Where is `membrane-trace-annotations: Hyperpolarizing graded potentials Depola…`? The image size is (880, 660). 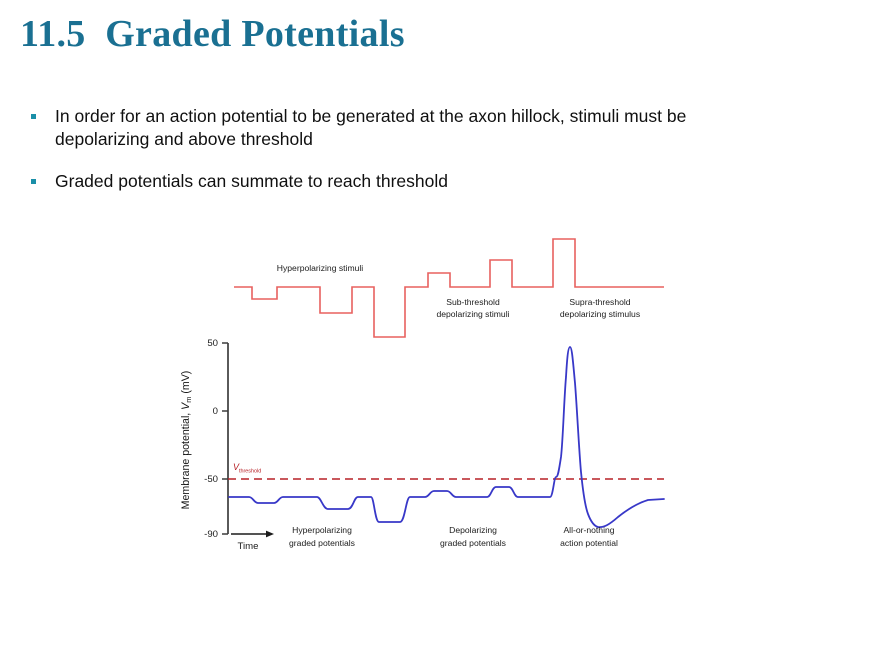
membrane-trace-annotations: Hyperpolarizing graded potentials Depola… is located at coordinates (453, 536).